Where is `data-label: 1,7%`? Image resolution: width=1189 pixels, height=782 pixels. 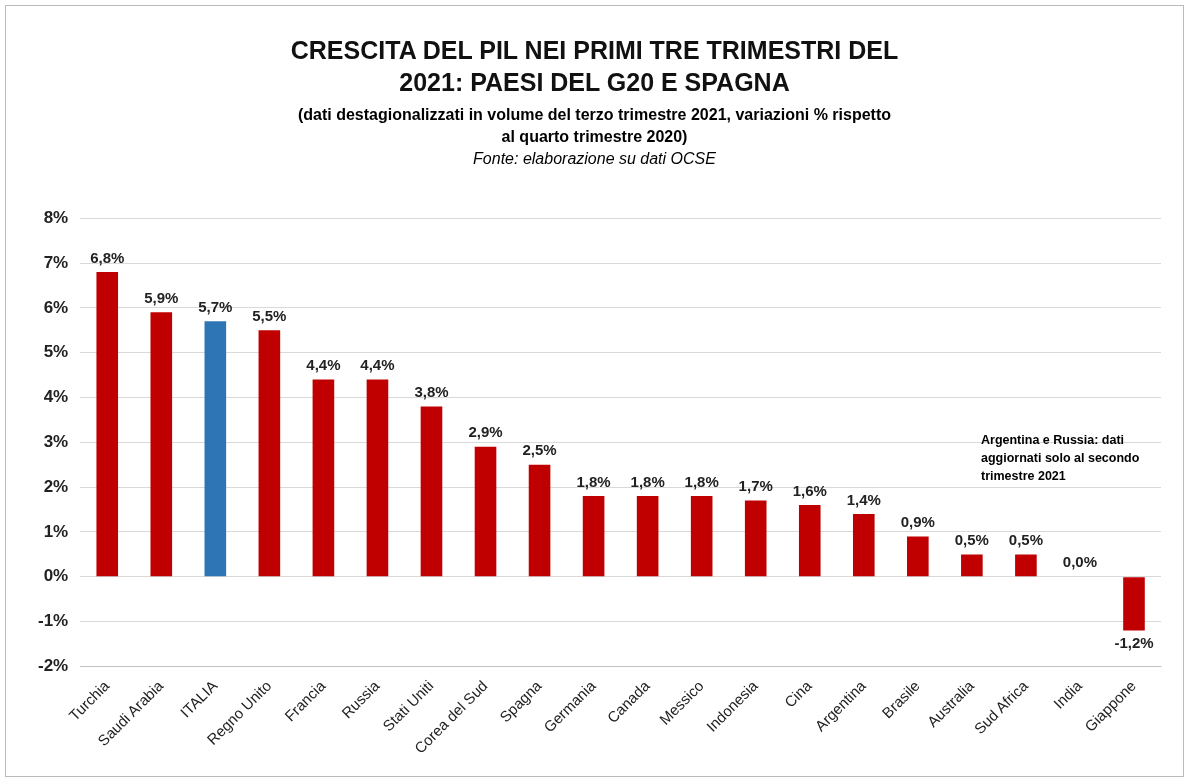
data-label: 1,7% is located at coordinates (755, 486).